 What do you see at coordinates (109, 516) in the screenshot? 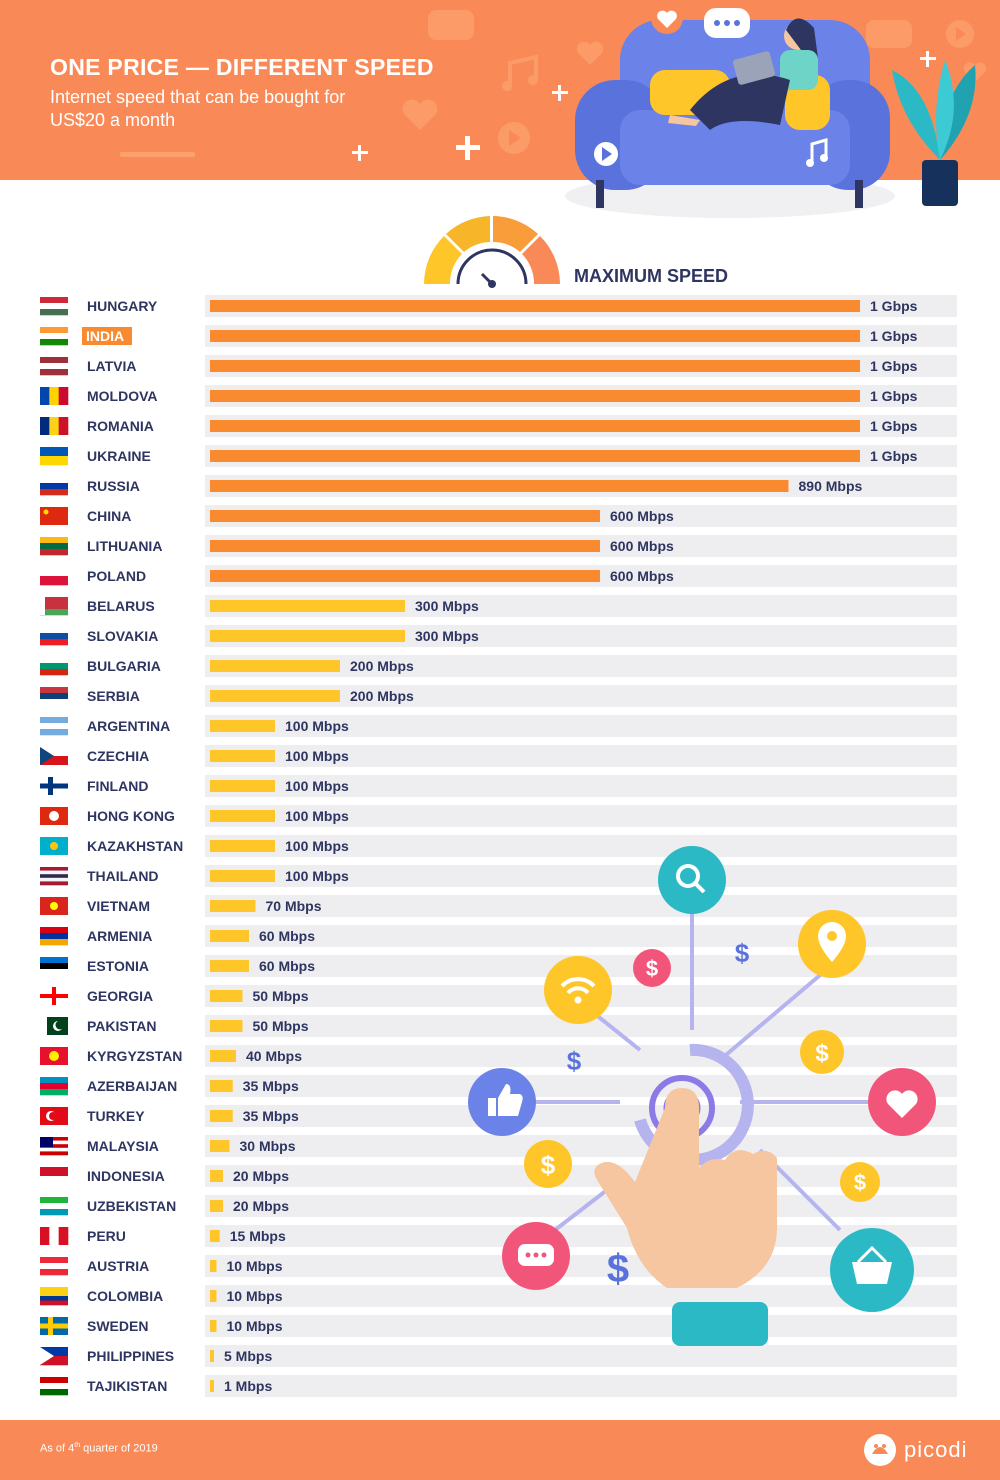
I see `country-label: CHINA` at bounding box center [109, 516].